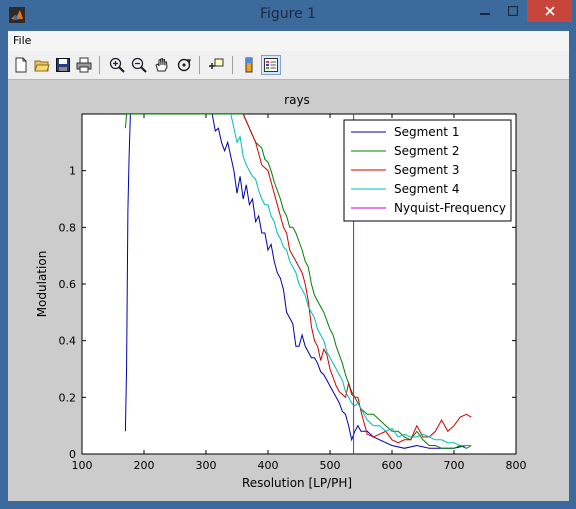 The height and width of the screenshot is (509, 576). I want to click on x-tick-label: 400, so click(268, 465).